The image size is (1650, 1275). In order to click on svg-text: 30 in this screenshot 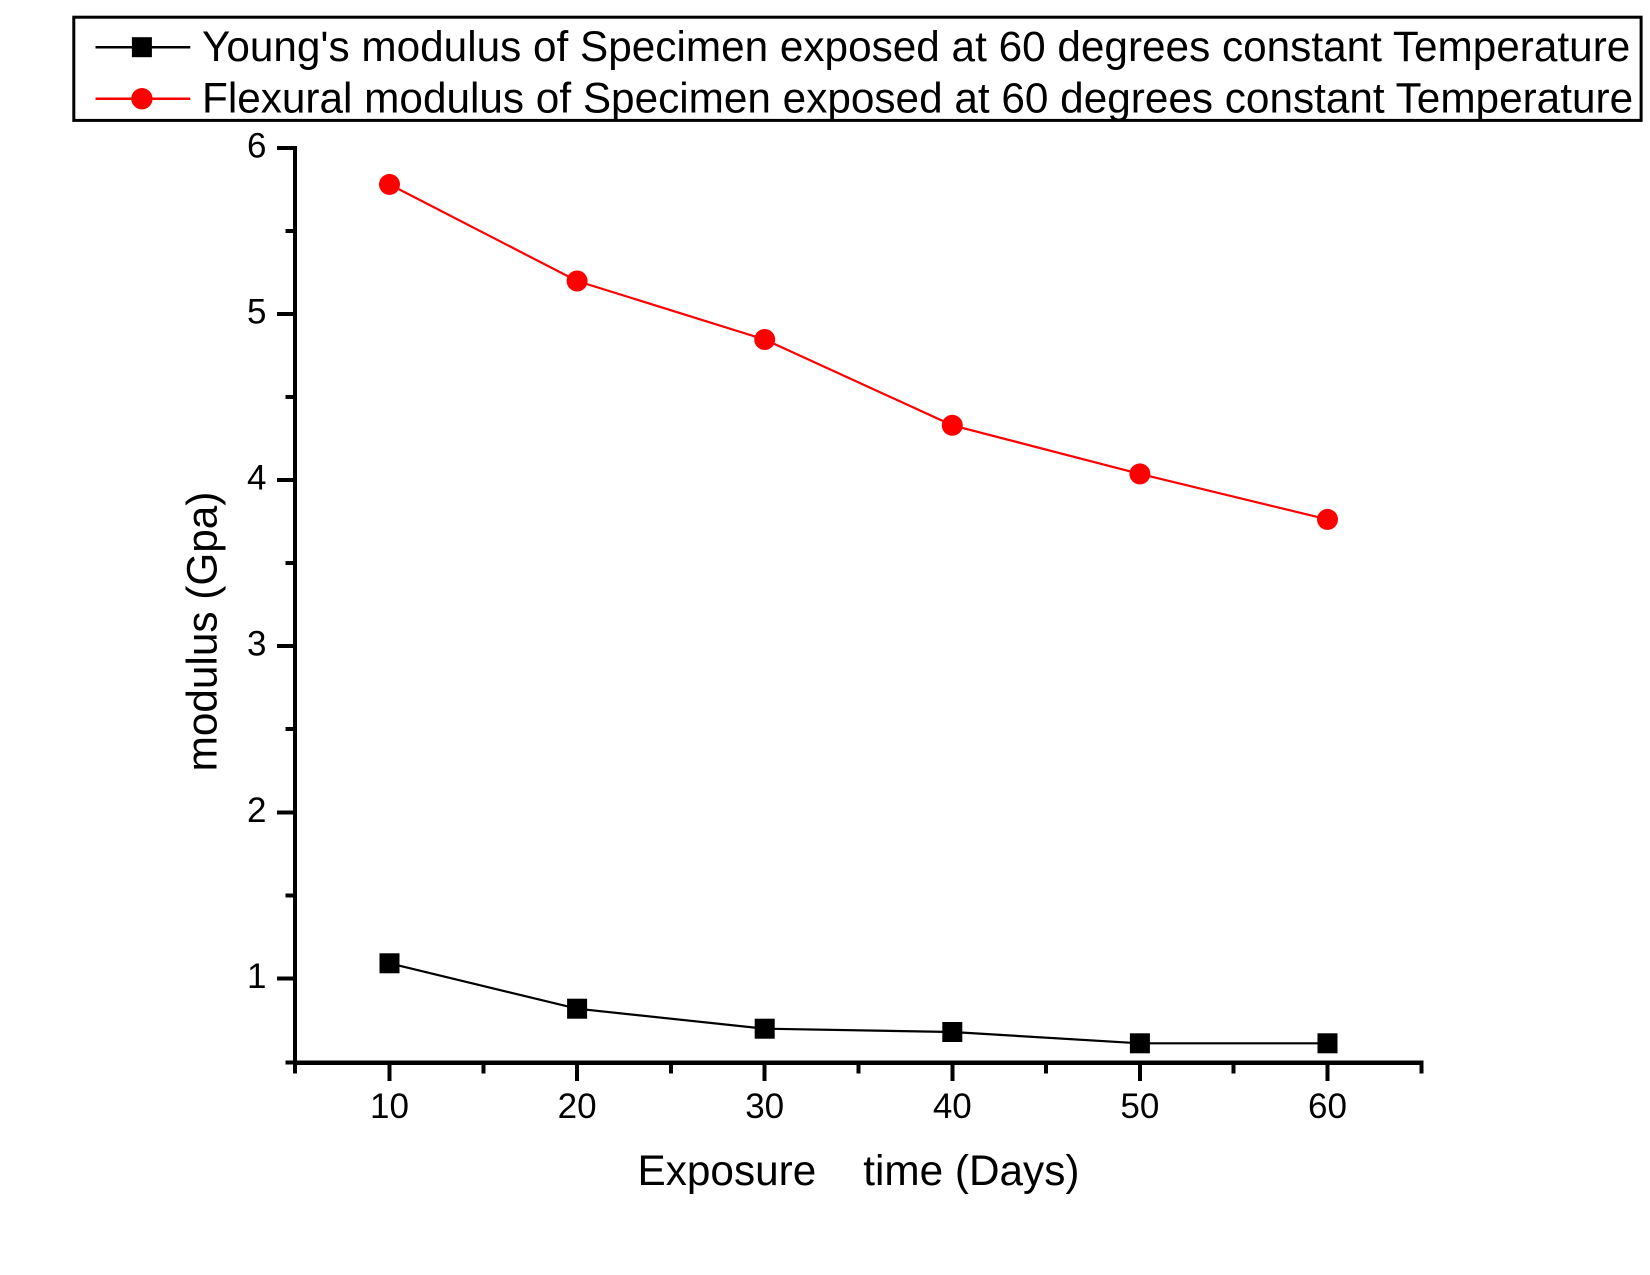, I will do `click(764, 1106)`.